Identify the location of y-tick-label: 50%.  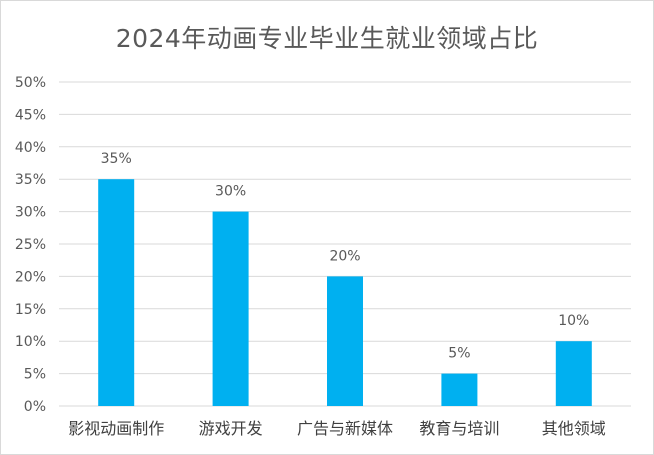
(30, 83).